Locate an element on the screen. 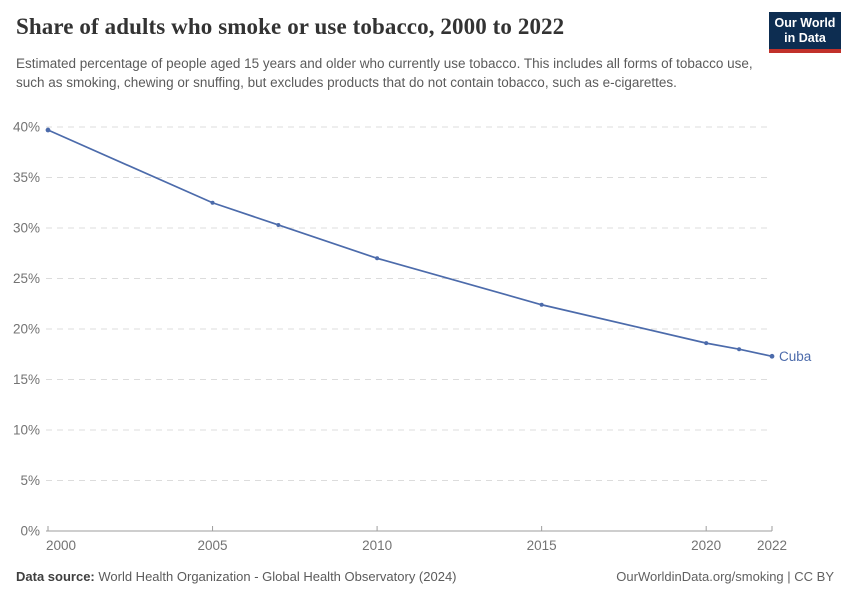  x-tick-label: 2022 is located at coordinates (772, 545).